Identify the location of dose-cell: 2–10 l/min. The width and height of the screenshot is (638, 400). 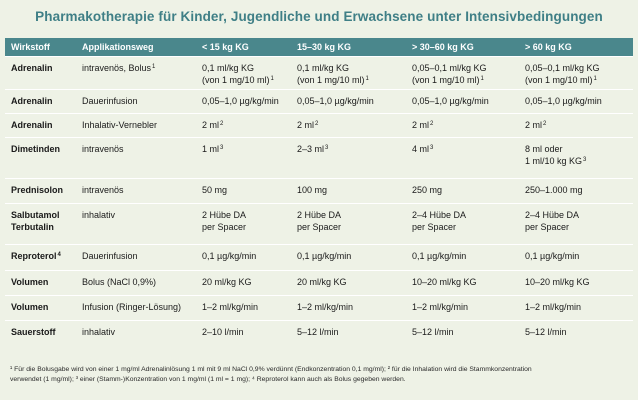
(243, 333).